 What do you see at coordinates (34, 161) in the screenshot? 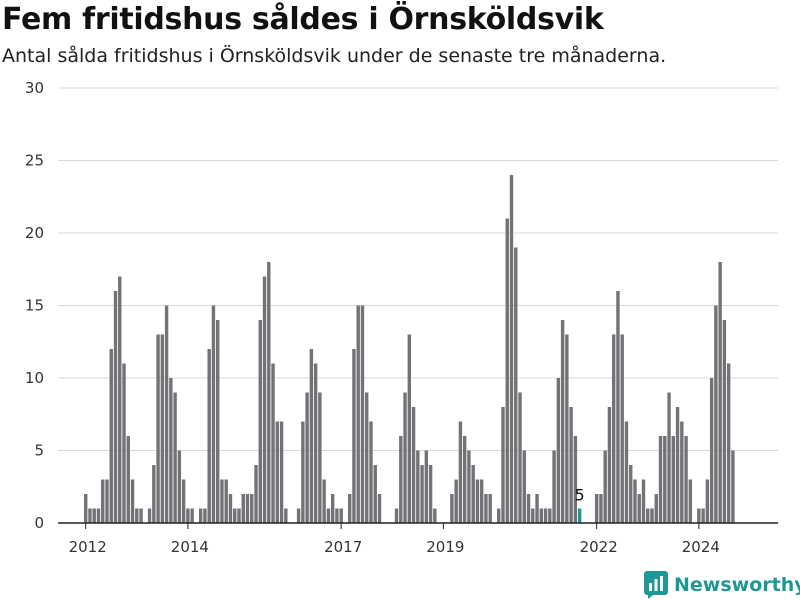
I see `y-tick-label: 25` at bounding box center [34, 161].